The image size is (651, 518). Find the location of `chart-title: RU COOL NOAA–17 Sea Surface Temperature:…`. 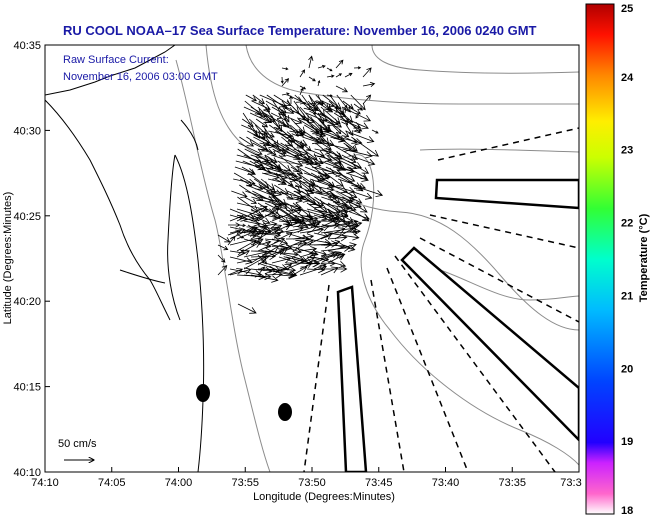

chart-title: RU COOL NOAA–17 Sea Surface Temperature:… is located at coordinates (300, 30).